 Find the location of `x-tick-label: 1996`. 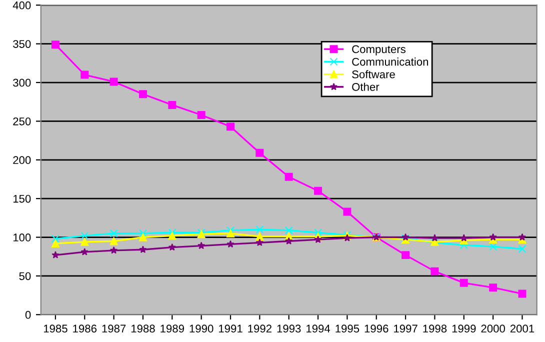

x-tick-label: 1996 is located at coordinates (376, 328).